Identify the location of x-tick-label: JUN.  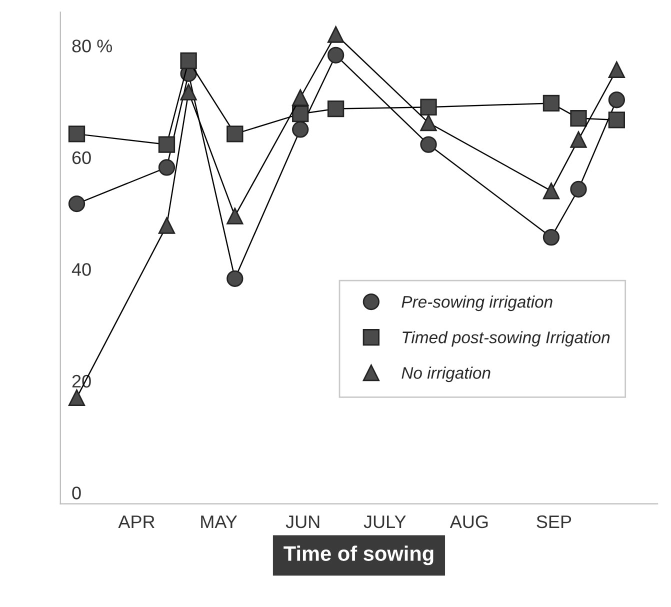
(303, 522).